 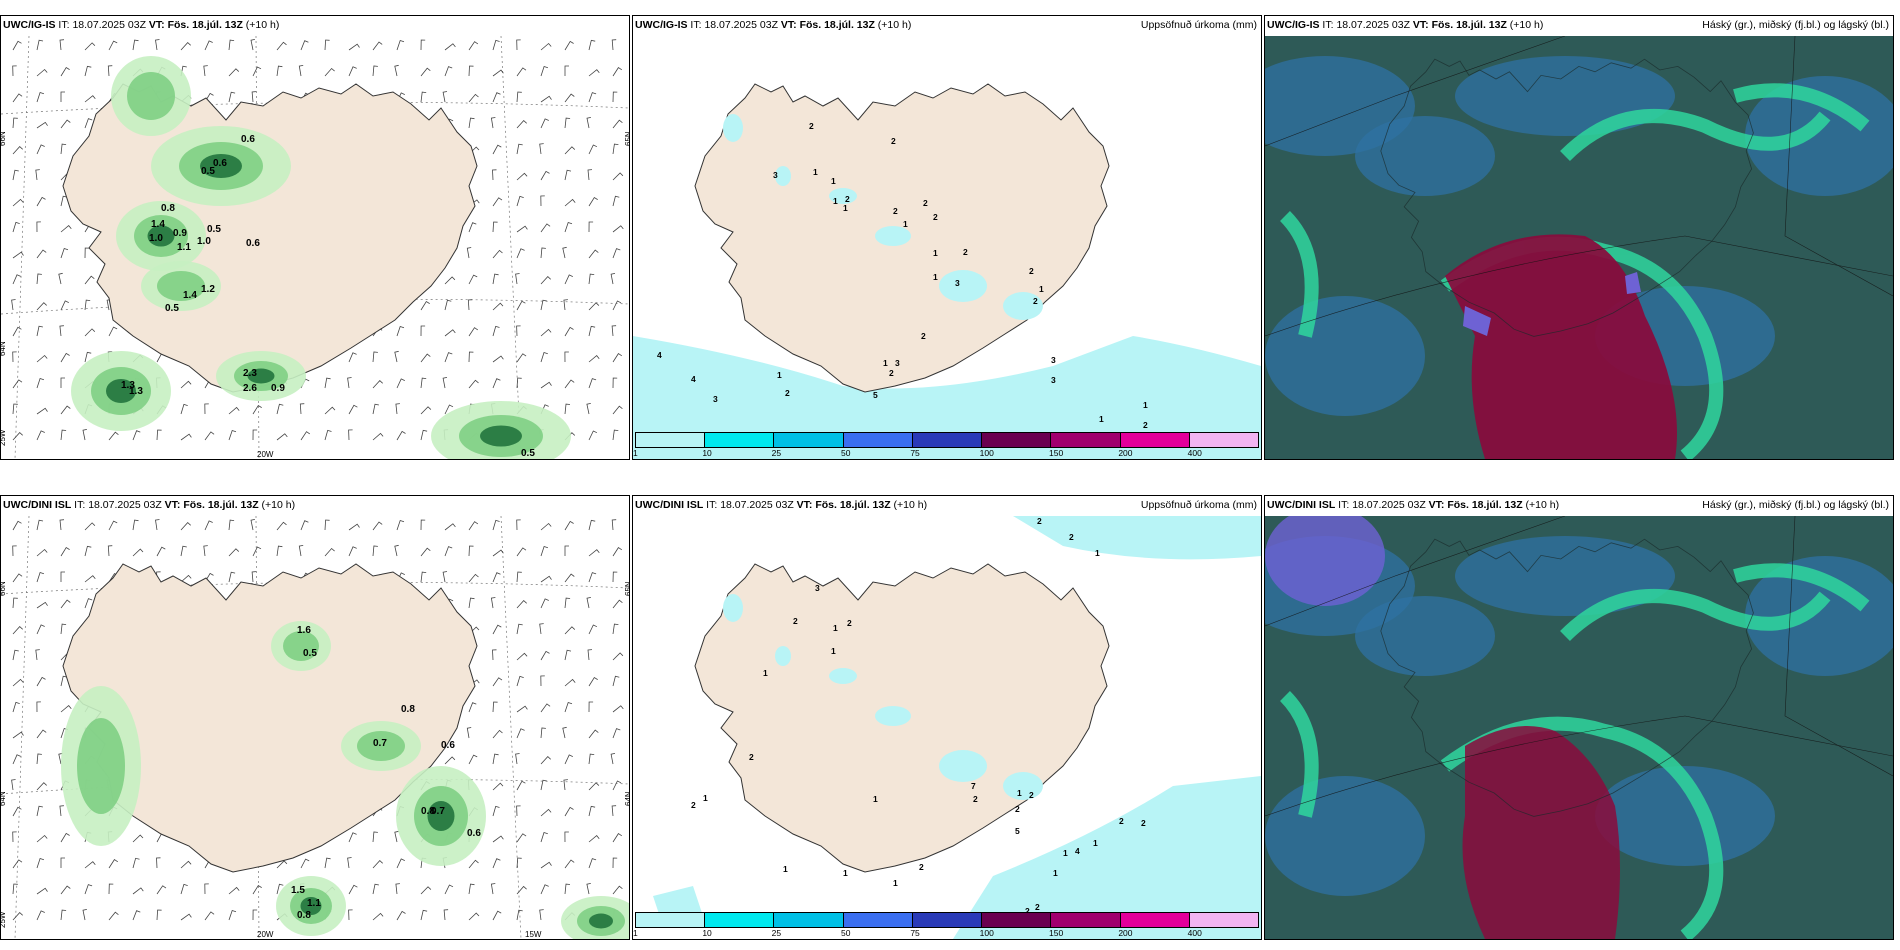 What do you see at coordinates (946, 445) in the screenshot?
I see `colorbar: 1 10 25 50 75 100 150 200 400` at bounding box center [946, 445].